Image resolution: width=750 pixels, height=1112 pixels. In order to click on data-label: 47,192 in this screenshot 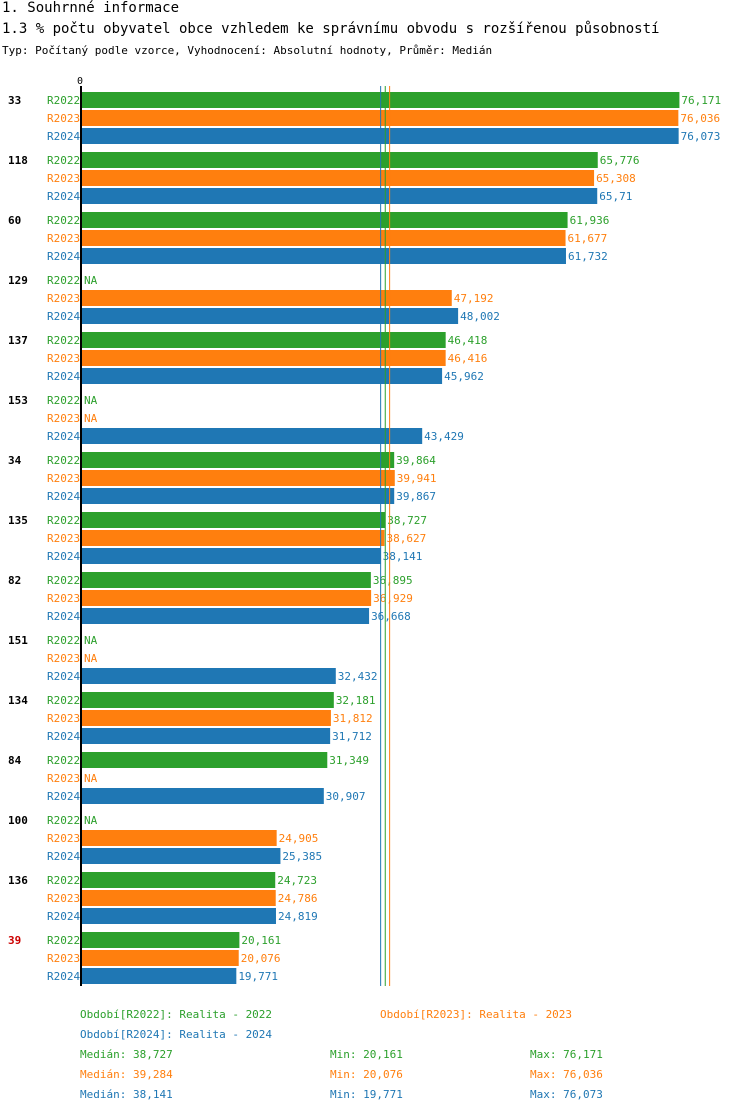, I will do `click(474, 298)`.